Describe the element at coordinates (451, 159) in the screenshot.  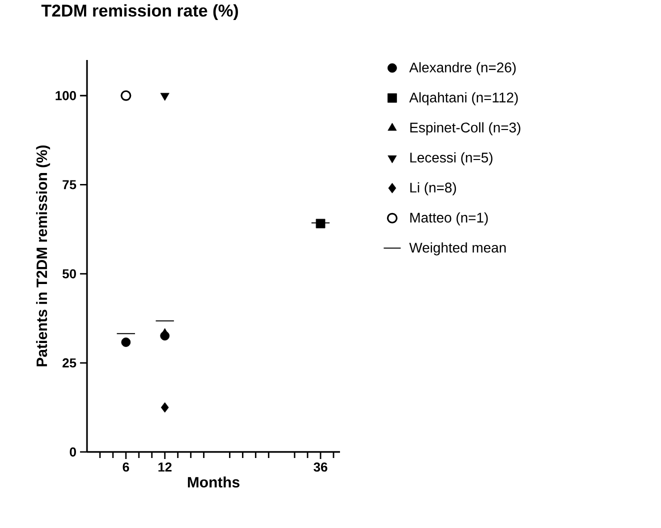
I see `legend-label: Lecessi (n=5)` at that location.